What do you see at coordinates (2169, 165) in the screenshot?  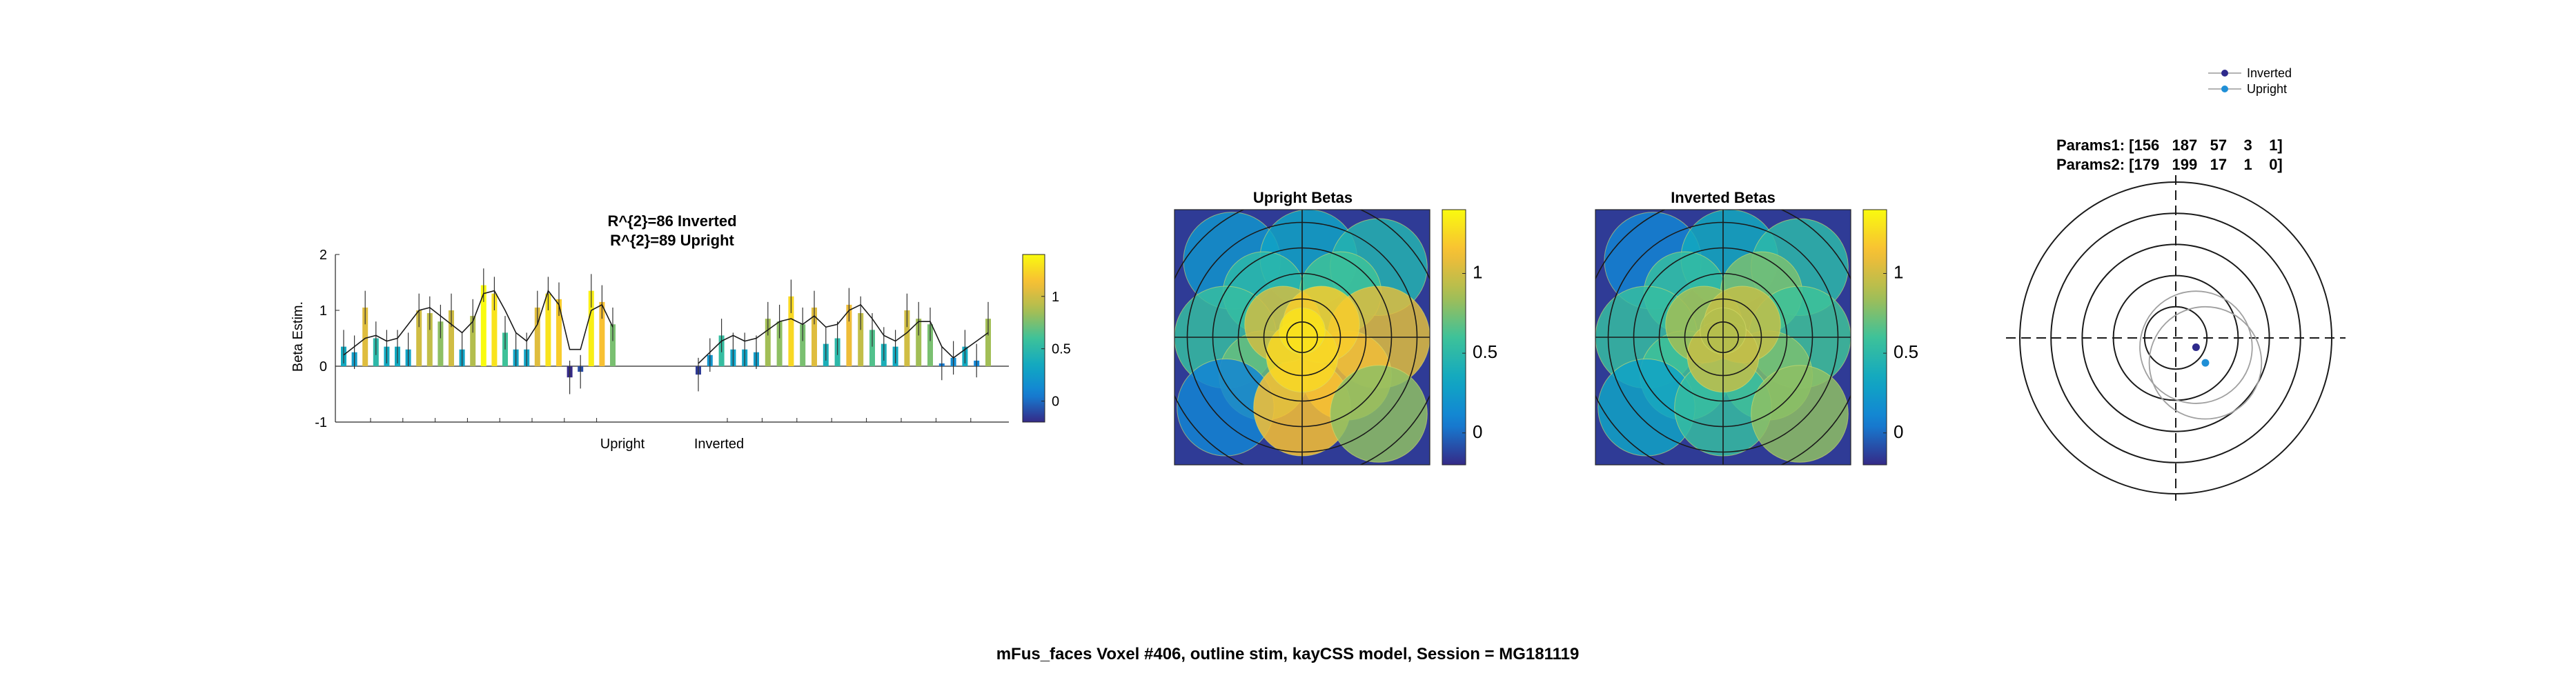 I see `params2-line: Params2: [179 199 17 1 0]` at bounding box center [2169, 165].